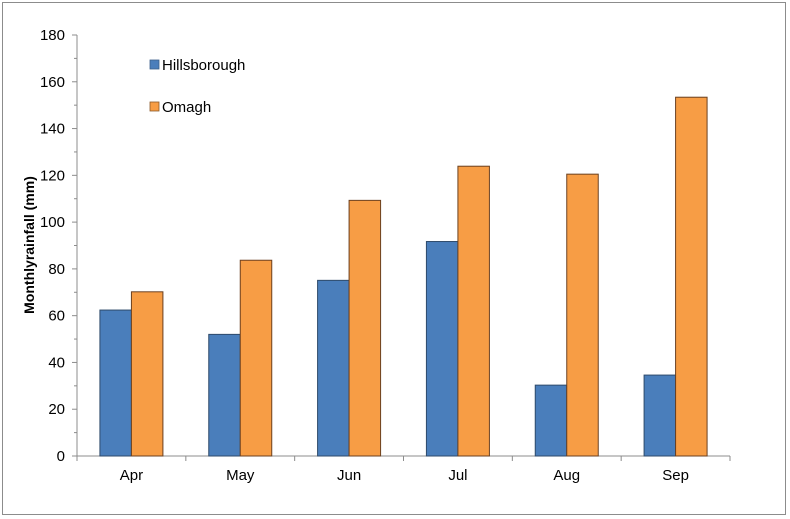 This screenshot has width=790, height=519. I want to click on bar-hillsborough-may, so click(224, 395).